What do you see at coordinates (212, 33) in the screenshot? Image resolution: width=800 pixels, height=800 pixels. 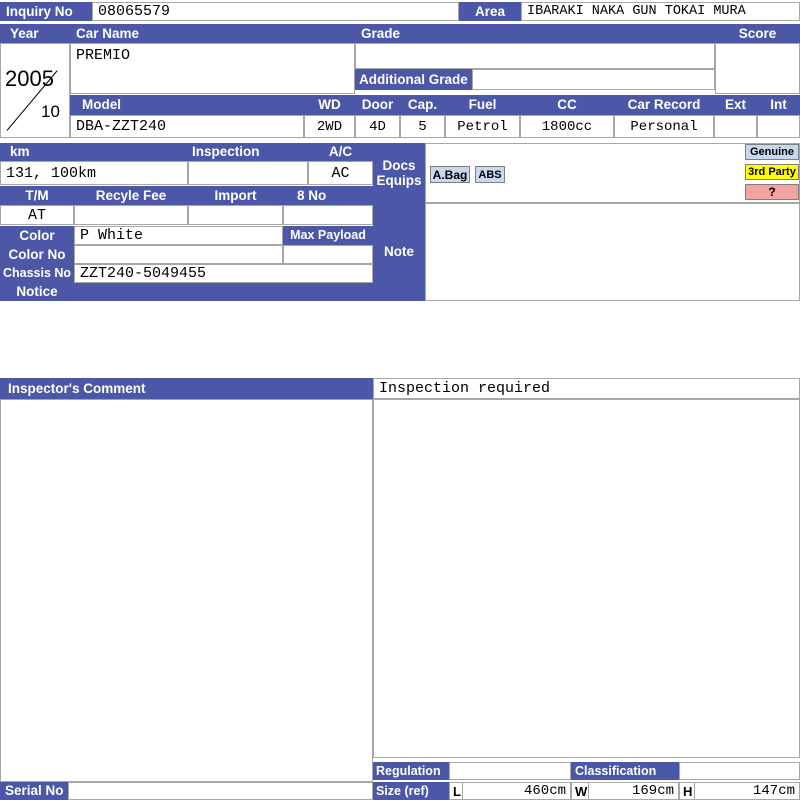 I see `car-name-label: Car Name` at bounding box center [212, 33].